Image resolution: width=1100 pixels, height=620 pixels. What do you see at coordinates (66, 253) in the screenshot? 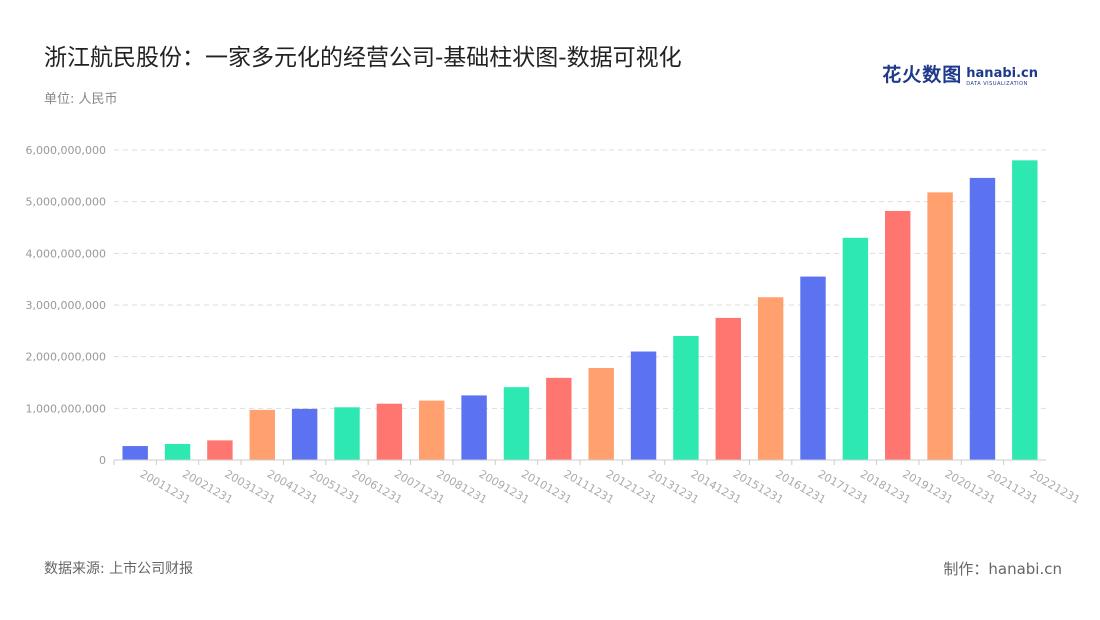
I see `y-tick-label: 4,000,000,000` at bounding box center [66, 253].